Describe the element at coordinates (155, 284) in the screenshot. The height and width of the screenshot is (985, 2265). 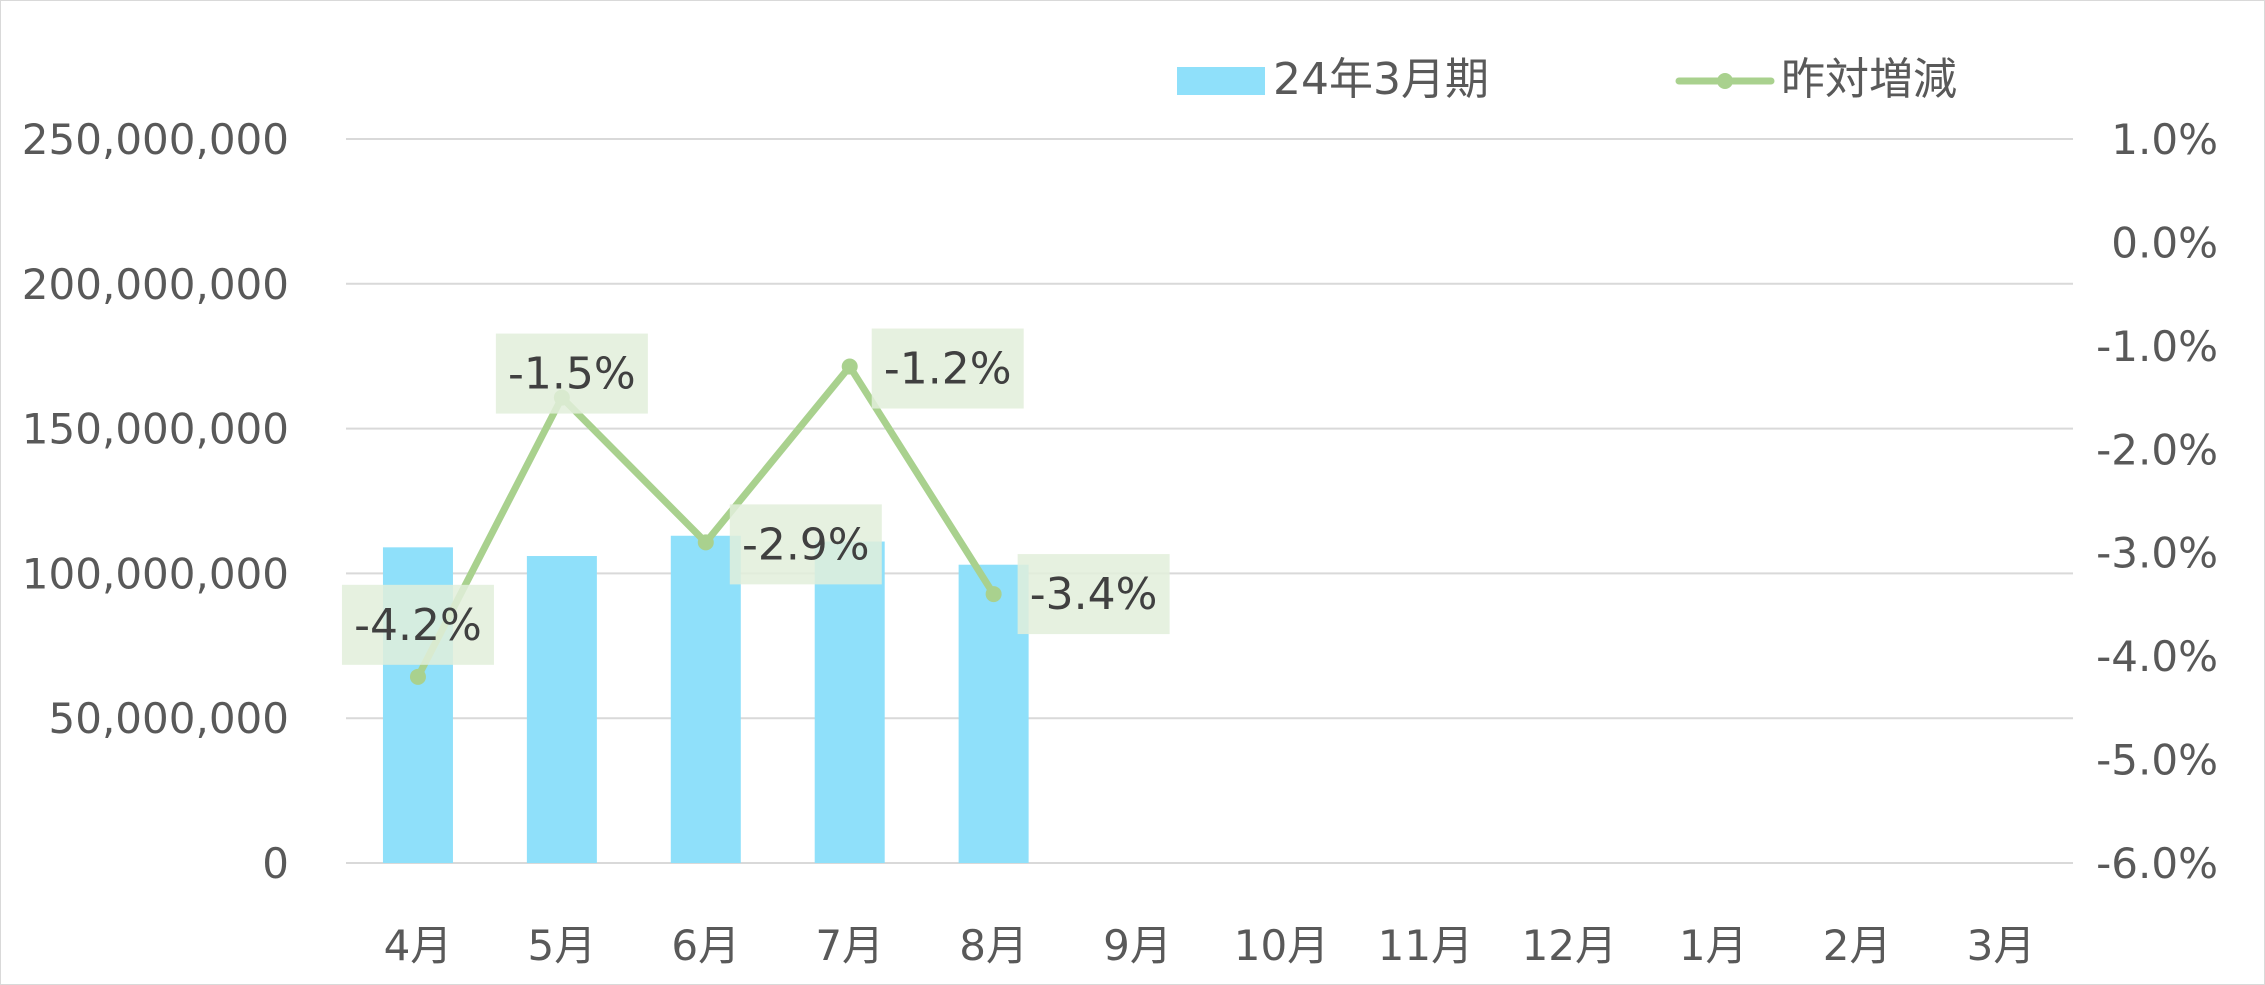
I see `left-tick-label: 200,000,000` at that location.